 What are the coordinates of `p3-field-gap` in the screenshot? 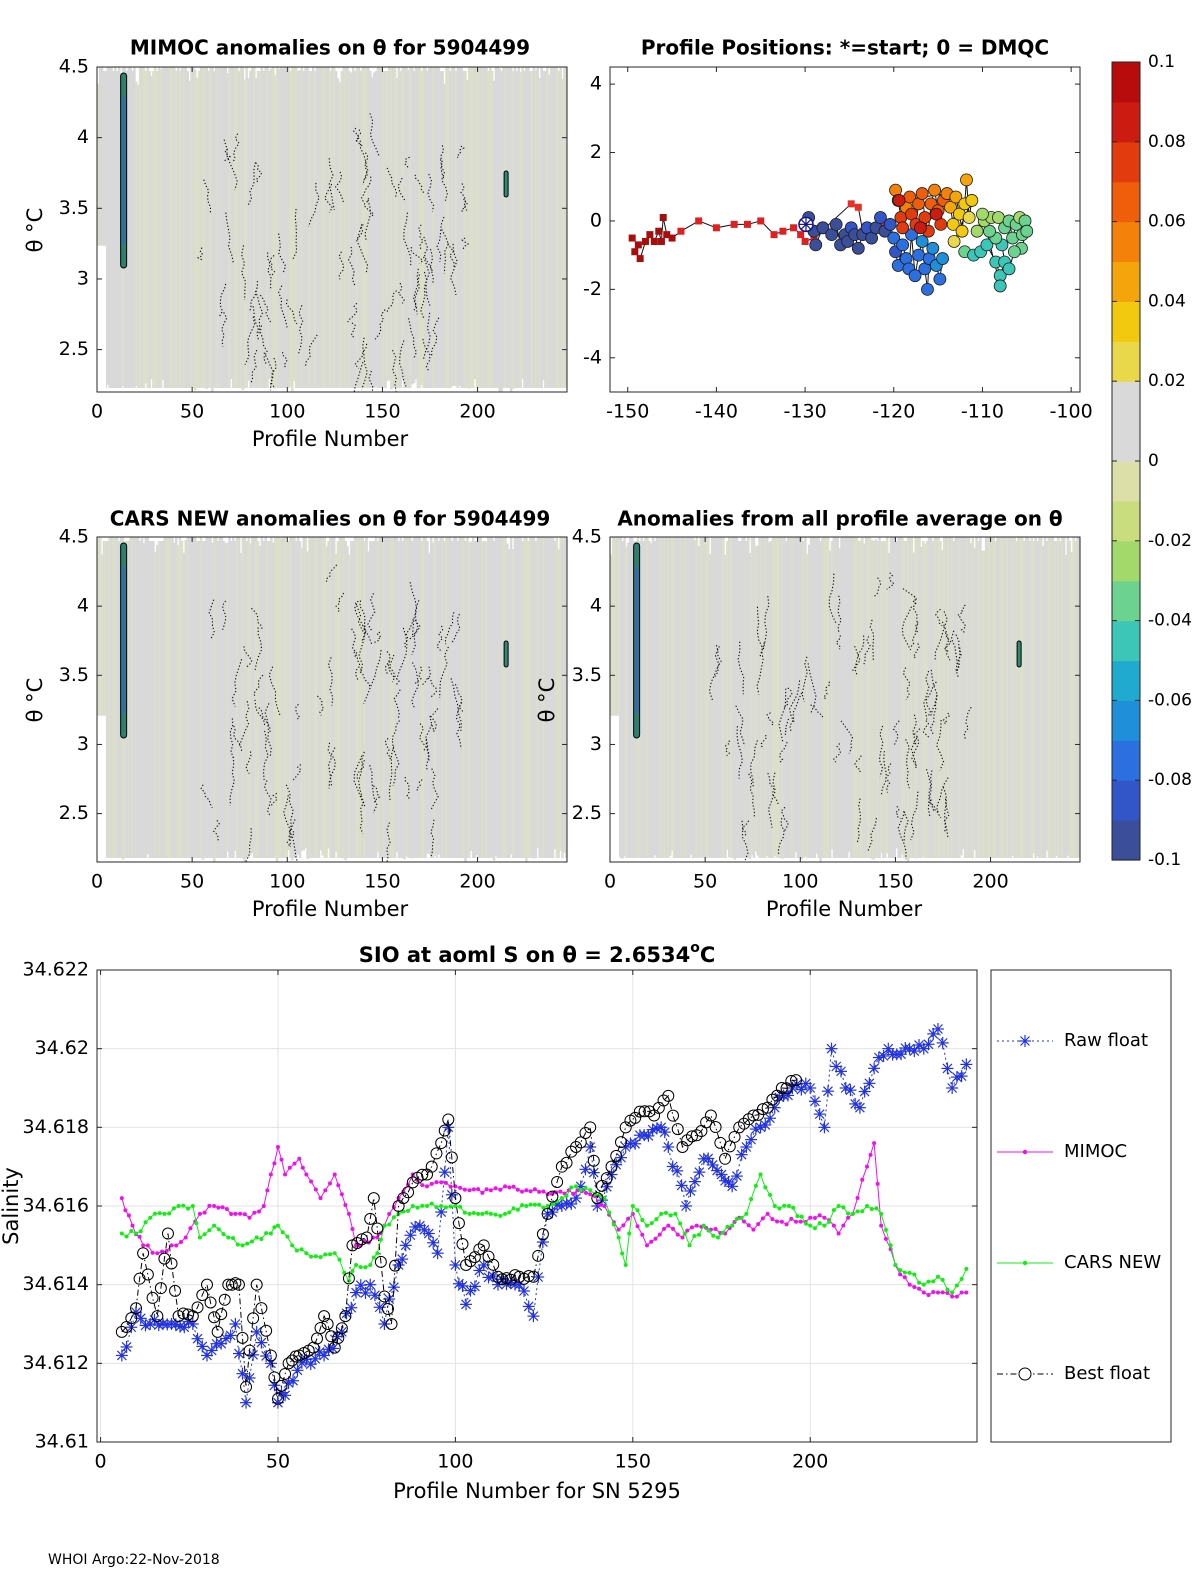 It's located at (101, 788).